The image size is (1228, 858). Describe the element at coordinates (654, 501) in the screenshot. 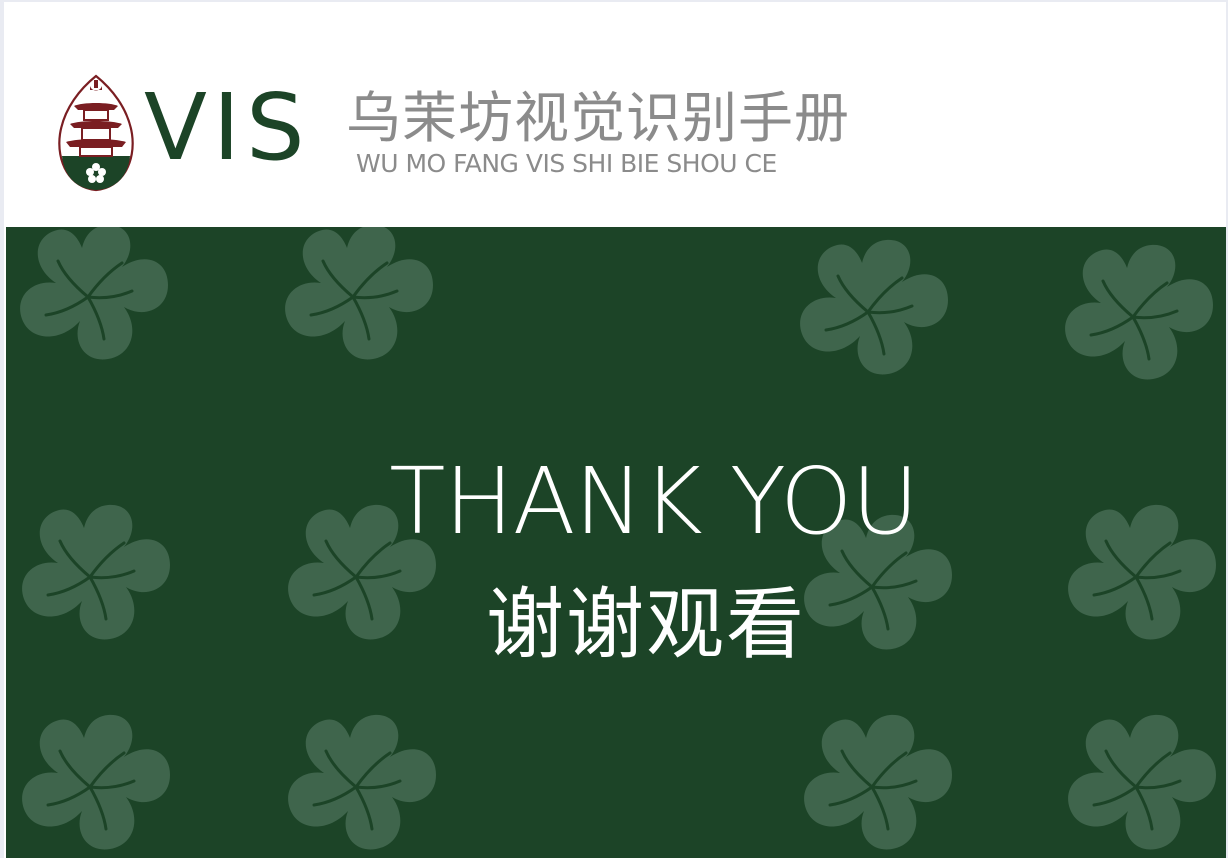

I see `thank-you-english: THANK YOU` at that location.